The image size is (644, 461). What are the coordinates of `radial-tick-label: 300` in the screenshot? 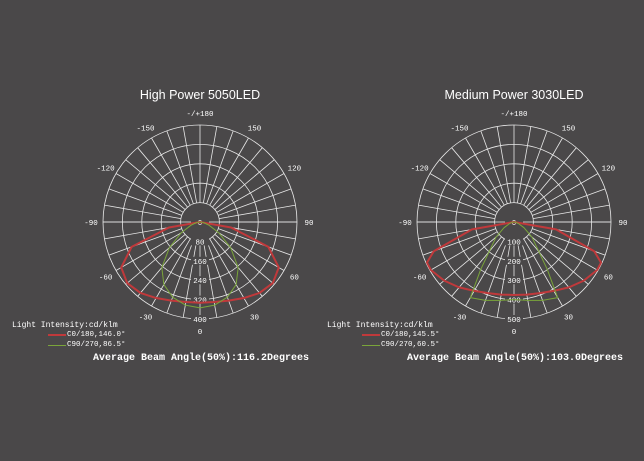 It's located at (514, 282).